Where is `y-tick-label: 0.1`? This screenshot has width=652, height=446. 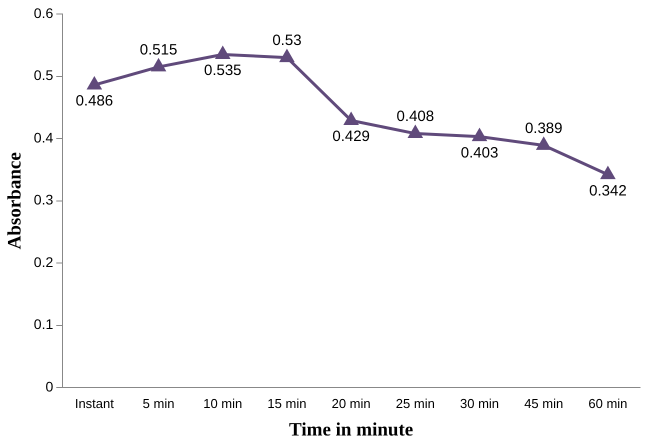 y-tick-label: 0.1 is located at coordinates (44, 324).